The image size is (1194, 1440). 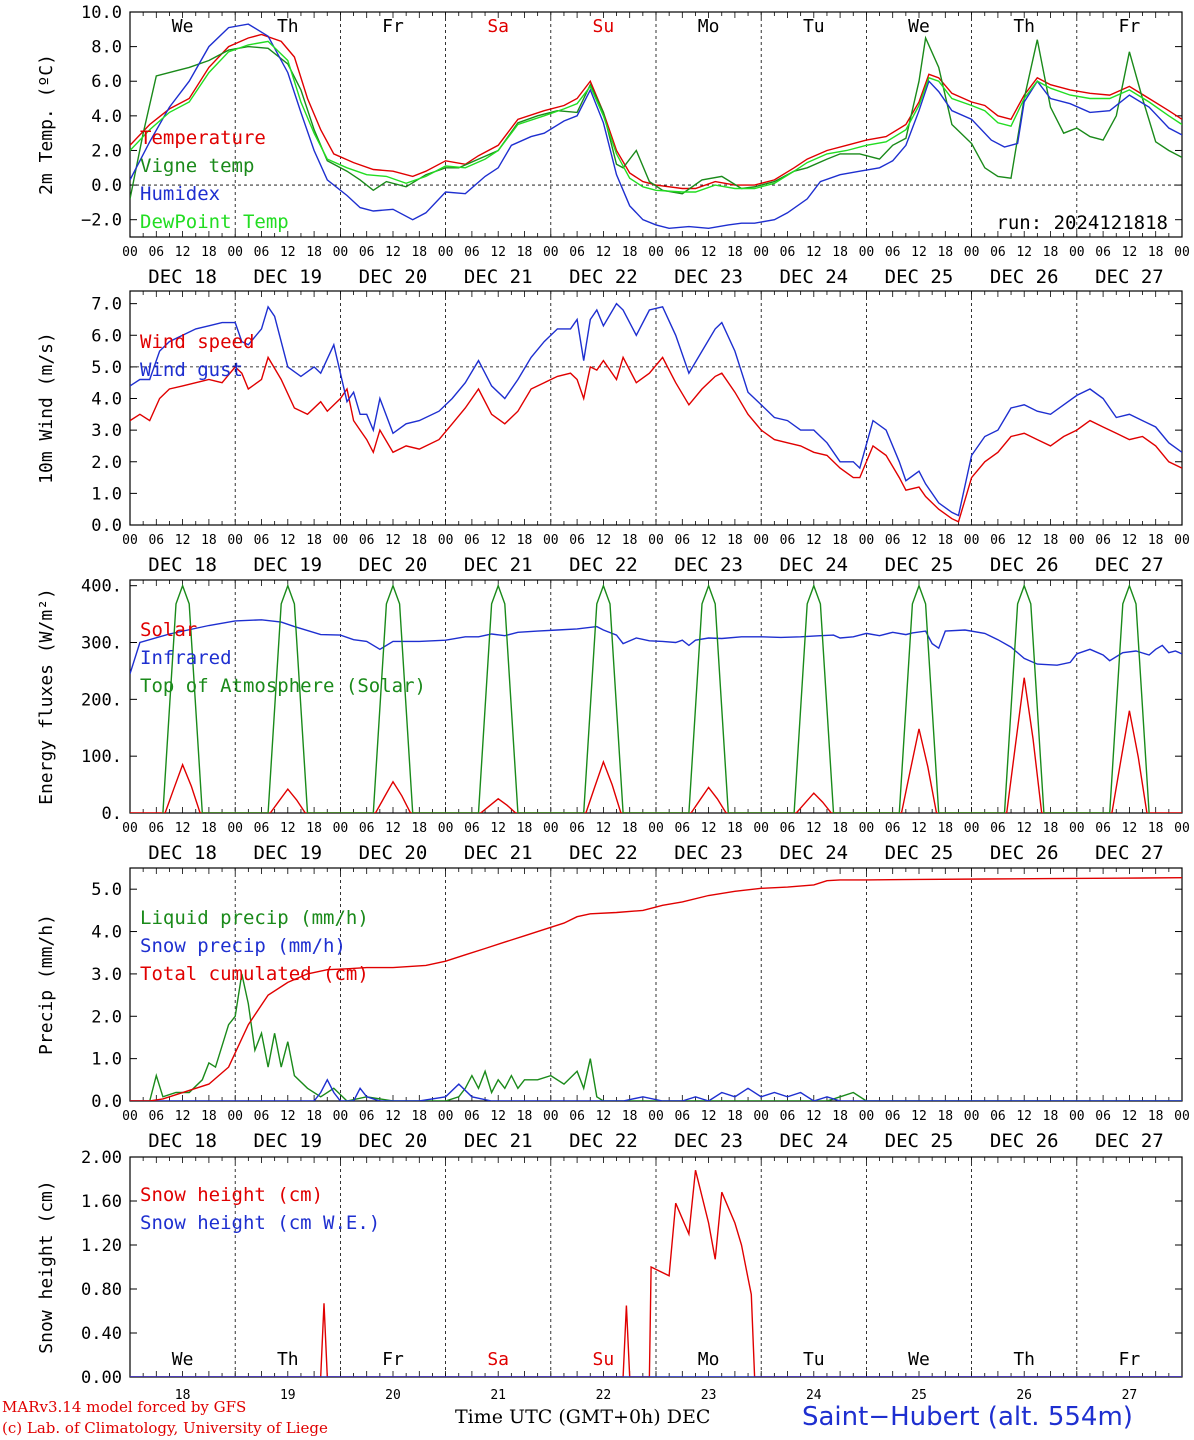 What do you see at coordinates (919, 565) in the screenshot?
I see `date-label: DEC 25` at bounding box center [919, 565].